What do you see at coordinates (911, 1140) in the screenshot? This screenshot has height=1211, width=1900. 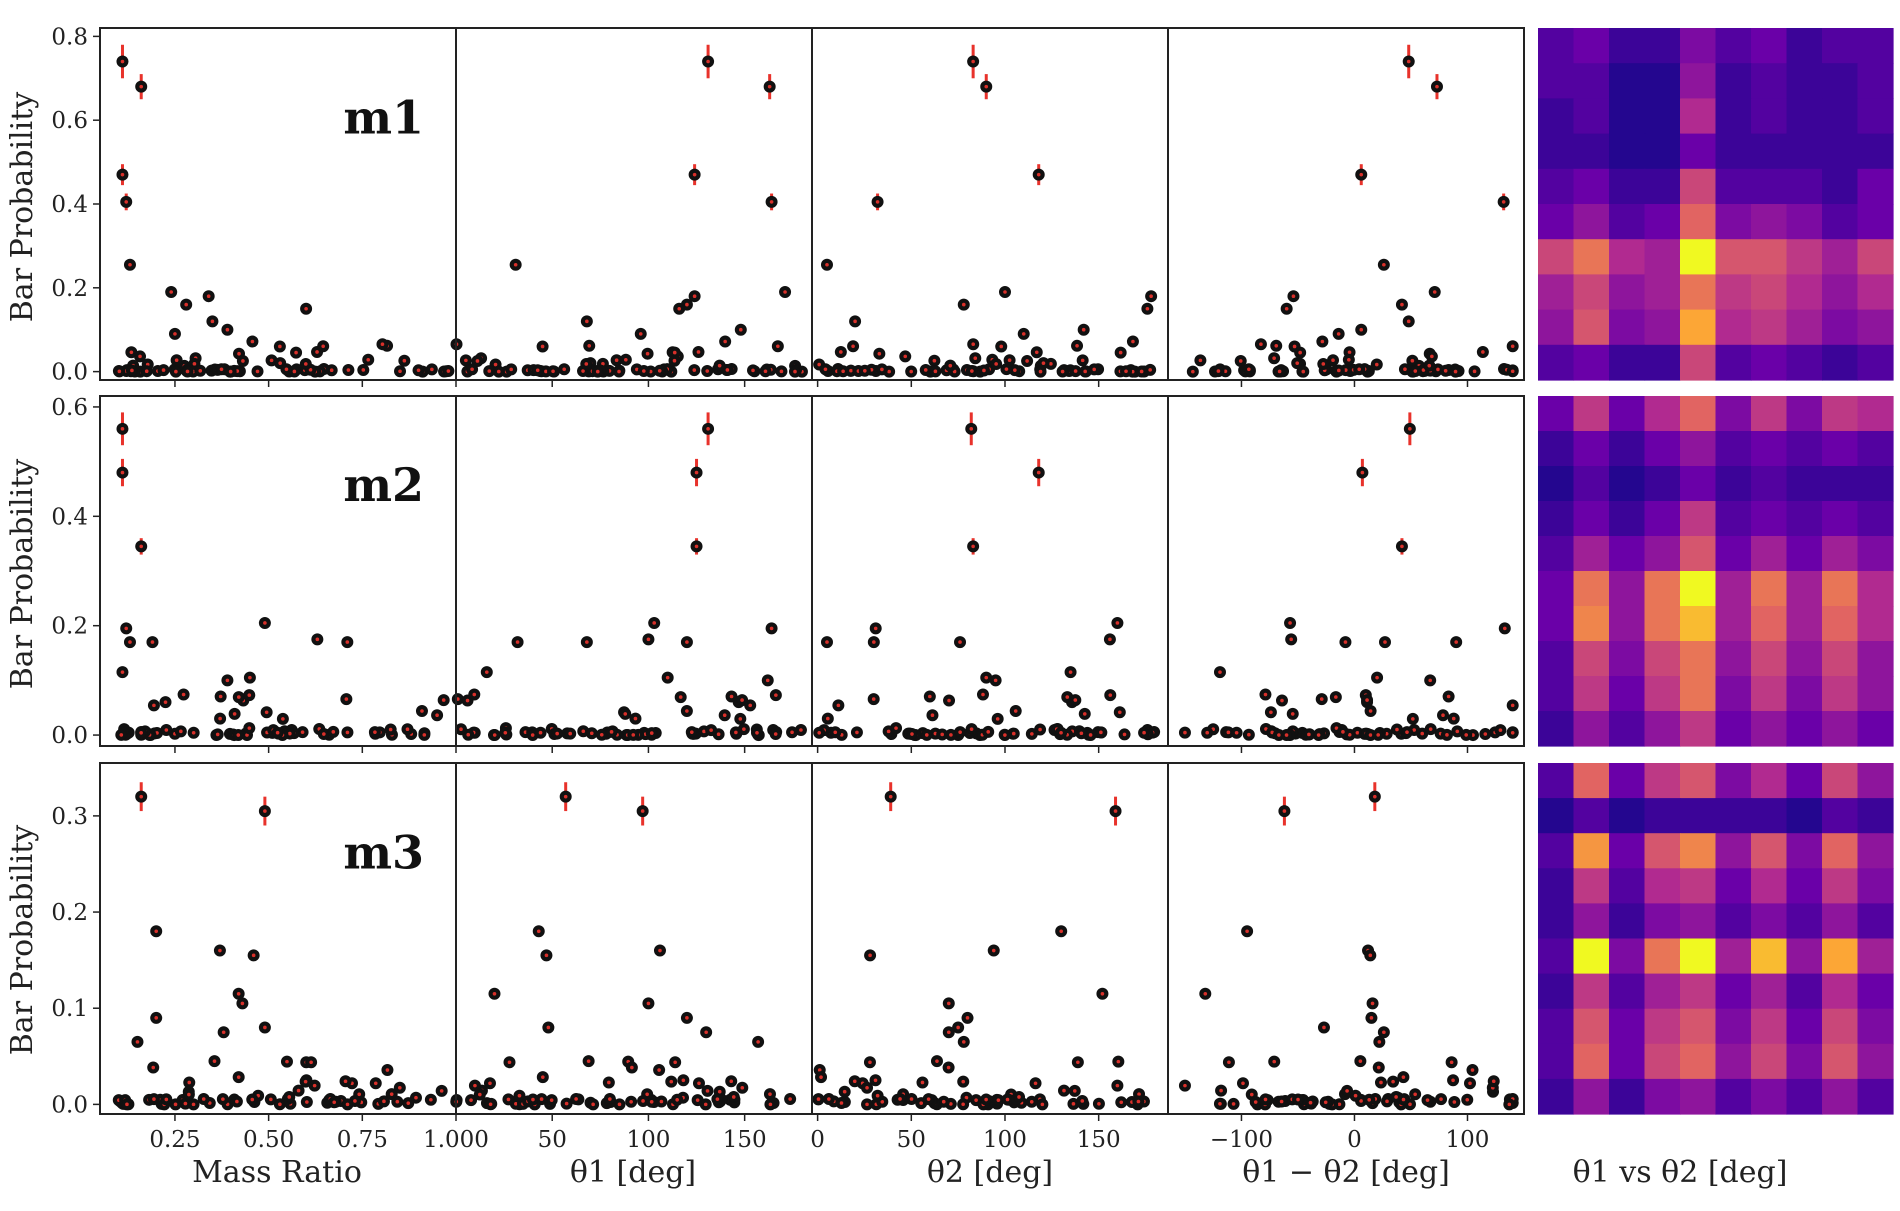 I see `x-tick-label: 50` at bounding box center [911, 1140].